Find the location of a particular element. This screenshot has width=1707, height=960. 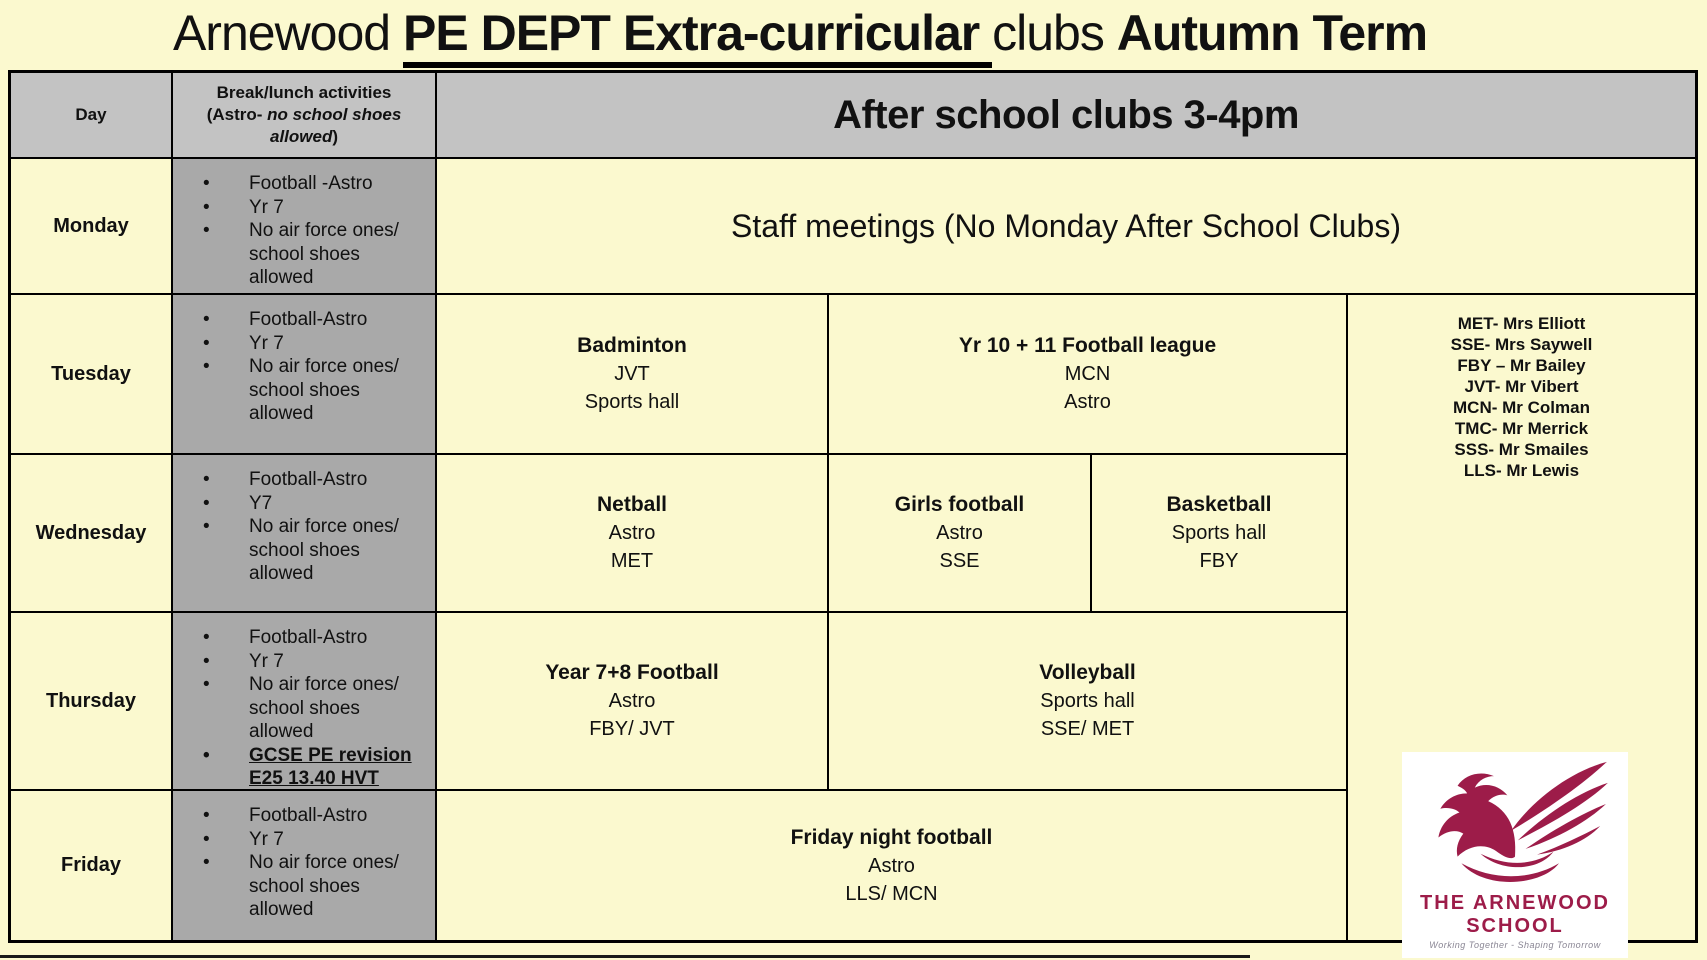

logo-tagline: Working Together - Shaping Tomorrow is located at coordinates (1515, 945).